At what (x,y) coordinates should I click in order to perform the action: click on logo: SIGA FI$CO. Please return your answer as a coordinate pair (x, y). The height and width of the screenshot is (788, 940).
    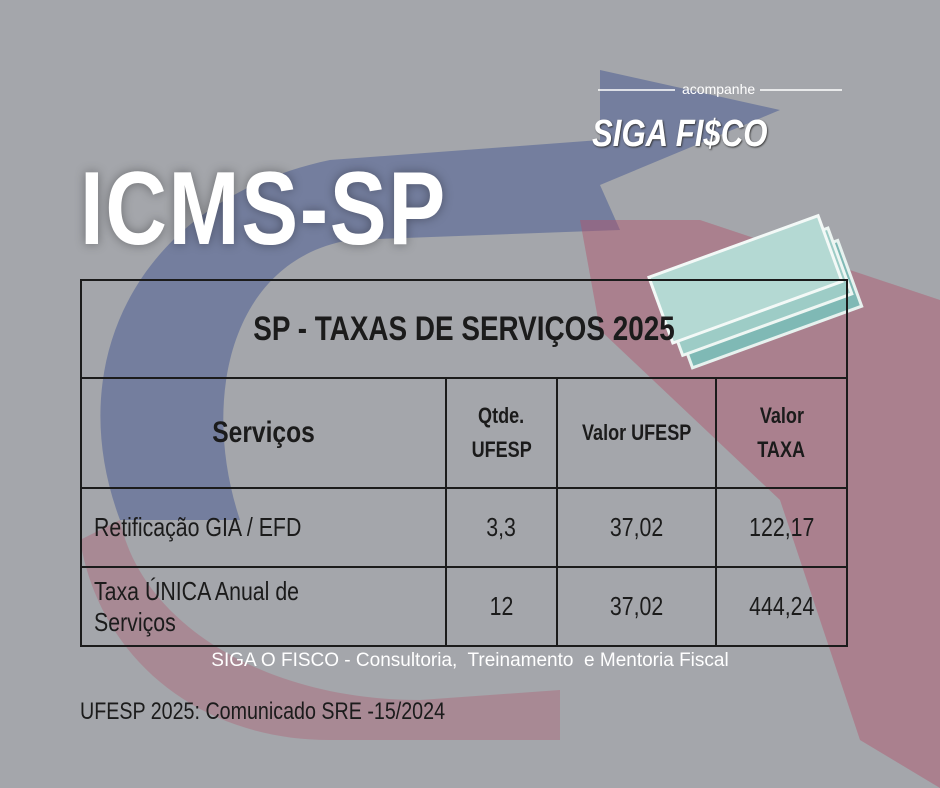
    Looking at the image, I should click on (699, 134).